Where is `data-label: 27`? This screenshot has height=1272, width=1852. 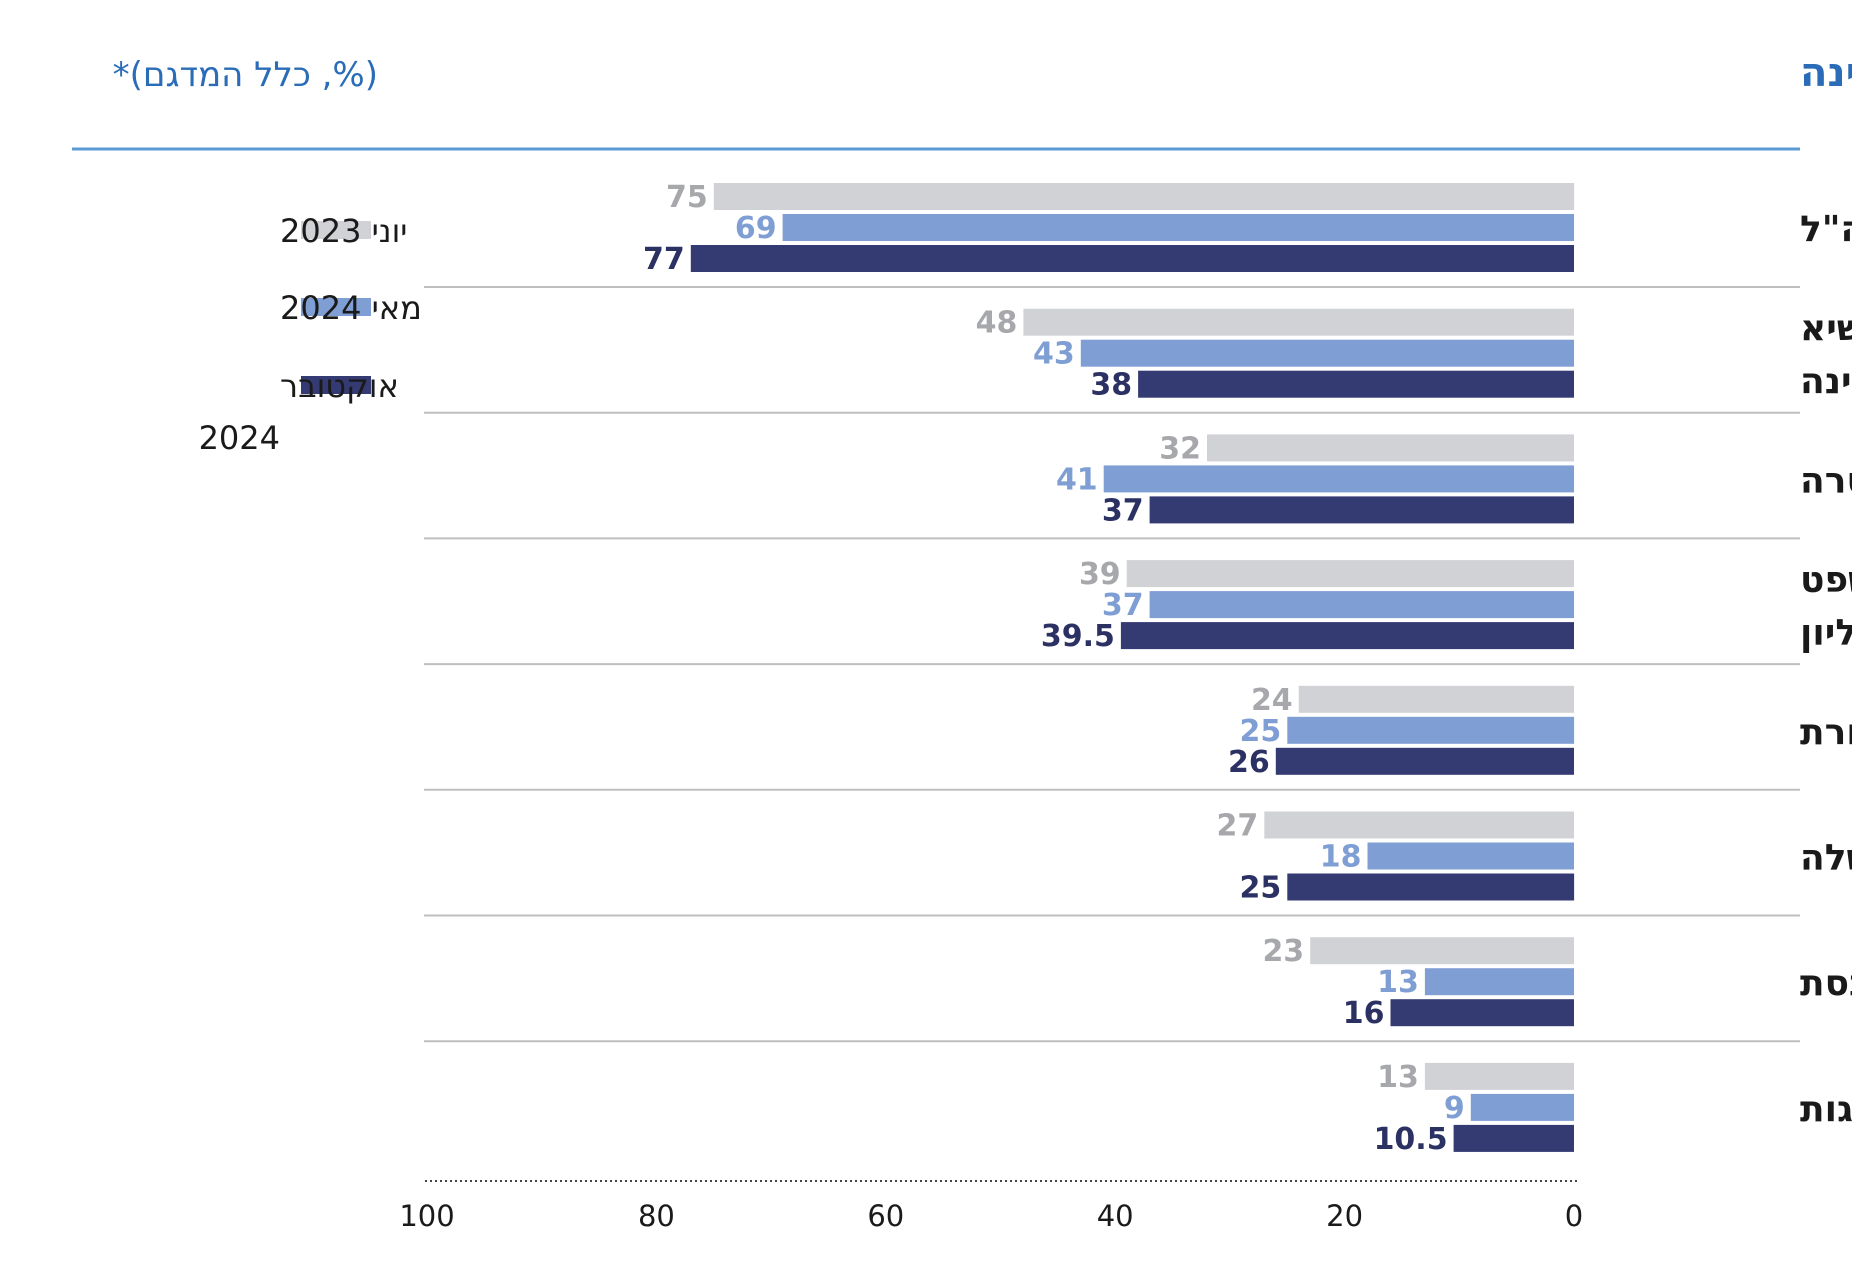 data-label: 27 is located at coordinates (1238, 826).